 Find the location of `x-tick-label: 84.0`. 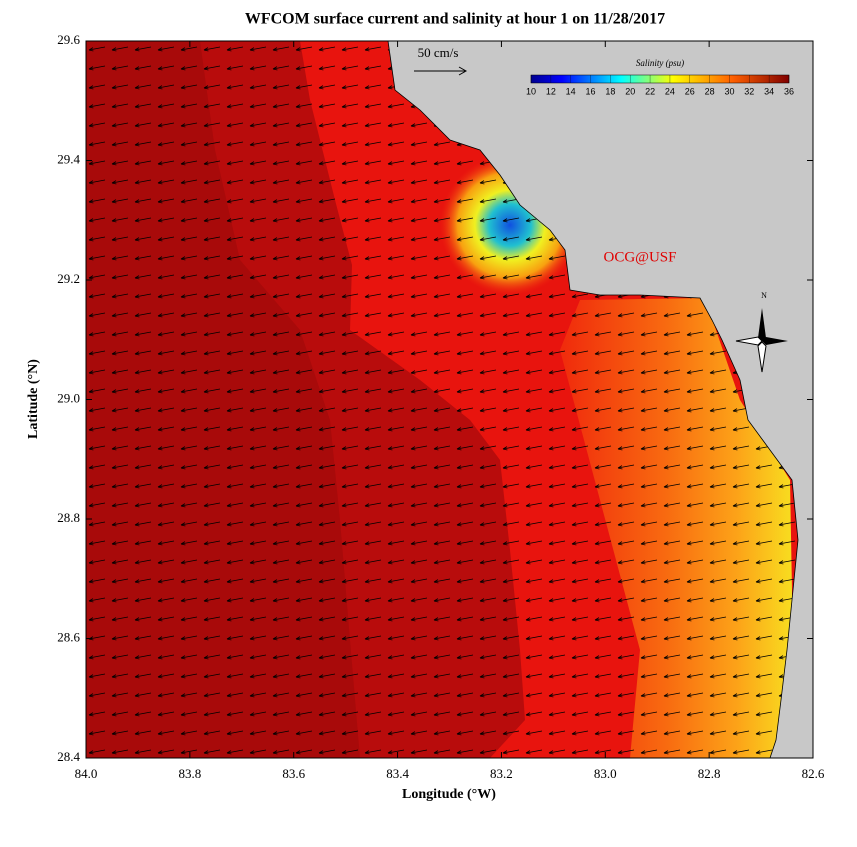

x-tick-label: 84.0 is located at coordinates (86, 773).